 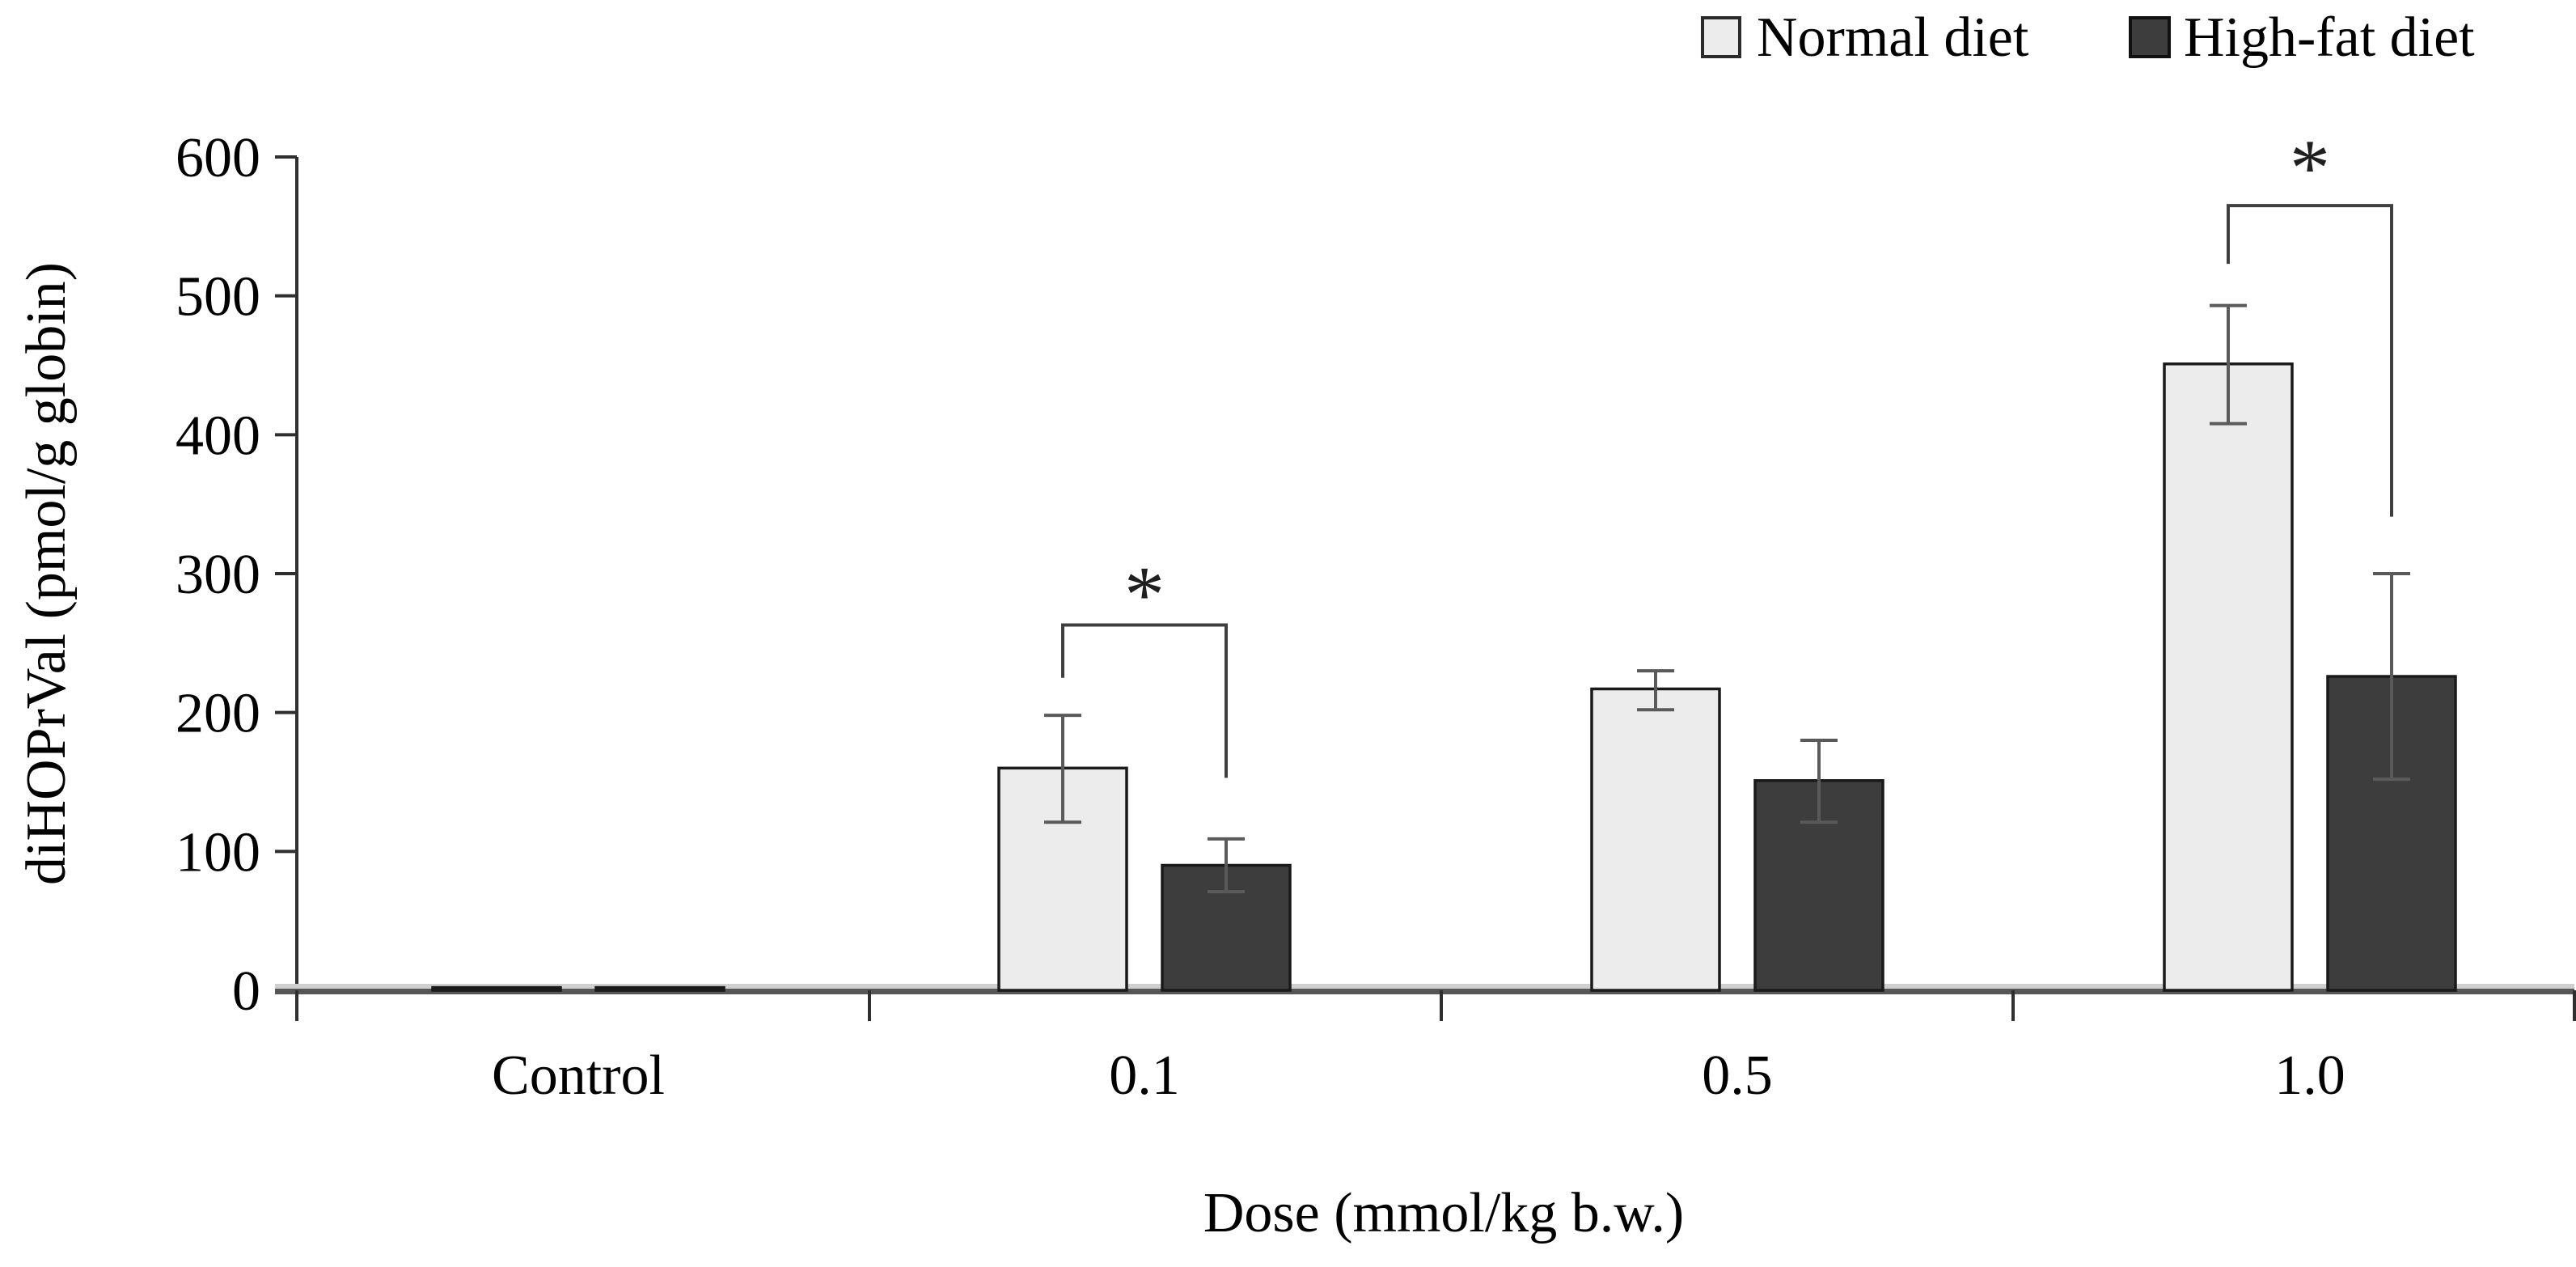 I want to click on y-tick-label: 200, so click(x=218, y=714).